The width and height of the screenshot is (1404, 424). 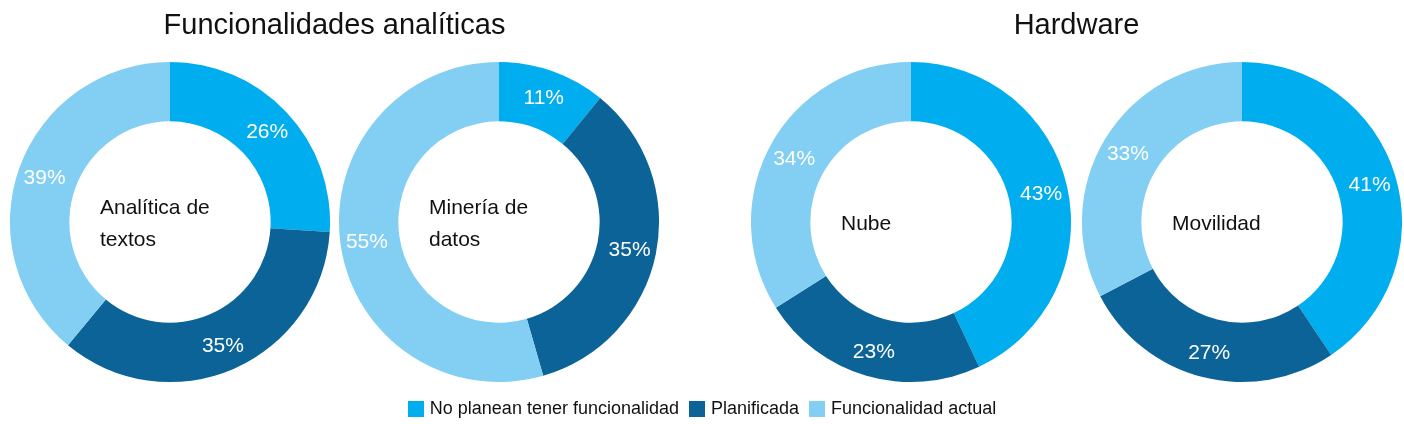 I want to click on data-label: 26%, so click(x=267, y=131).